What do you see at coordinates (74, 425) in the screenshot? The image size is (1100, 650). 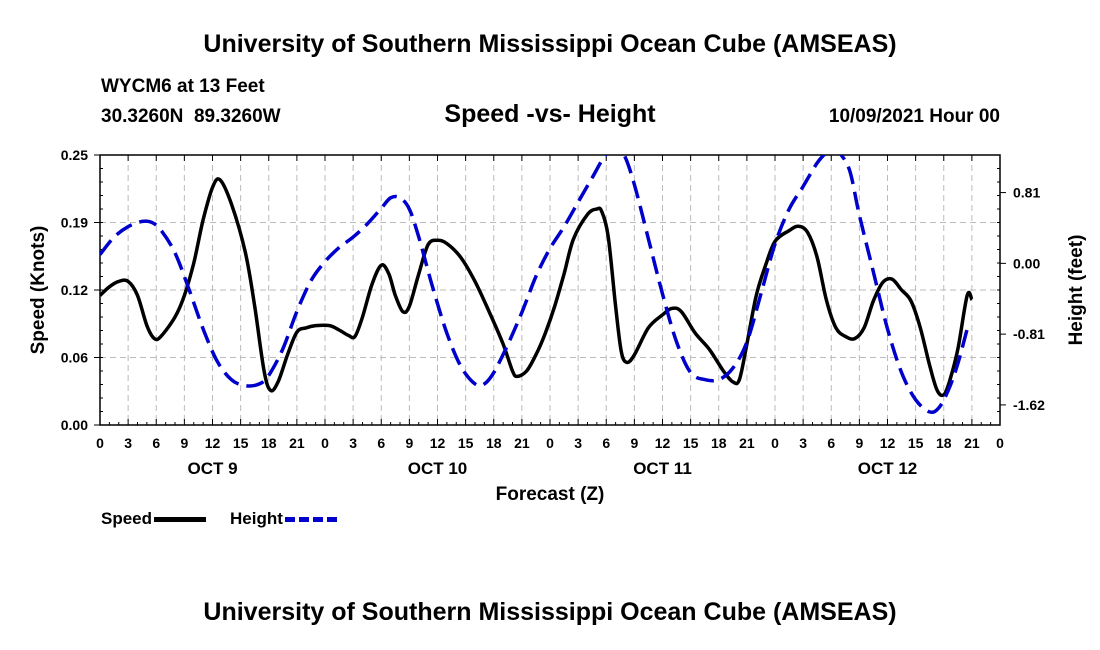 I see `y-tick-label: 0.00` at bounding box center [74, 425].